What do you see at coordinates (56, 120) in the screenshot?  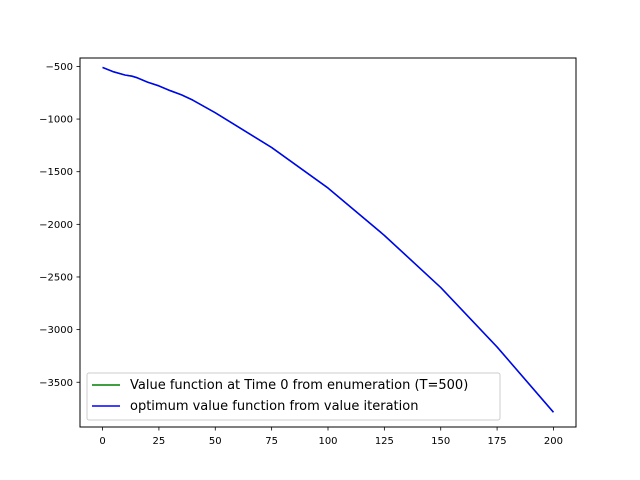 I see `y-tick-label: −1000` at bounding box center [56, 120].